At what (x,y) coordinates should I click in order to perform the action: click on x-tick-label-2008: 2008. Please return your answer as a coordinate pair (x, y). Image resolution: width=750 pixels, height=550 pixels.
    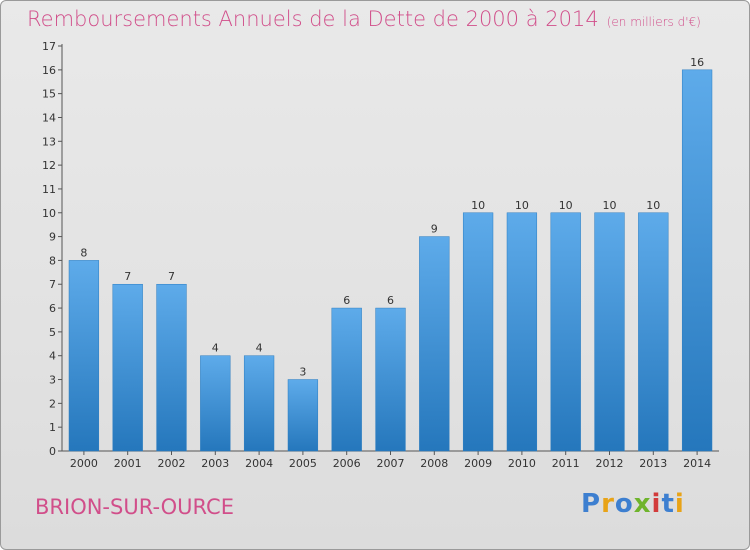
    Looking at the image, I should click on (434, 463).